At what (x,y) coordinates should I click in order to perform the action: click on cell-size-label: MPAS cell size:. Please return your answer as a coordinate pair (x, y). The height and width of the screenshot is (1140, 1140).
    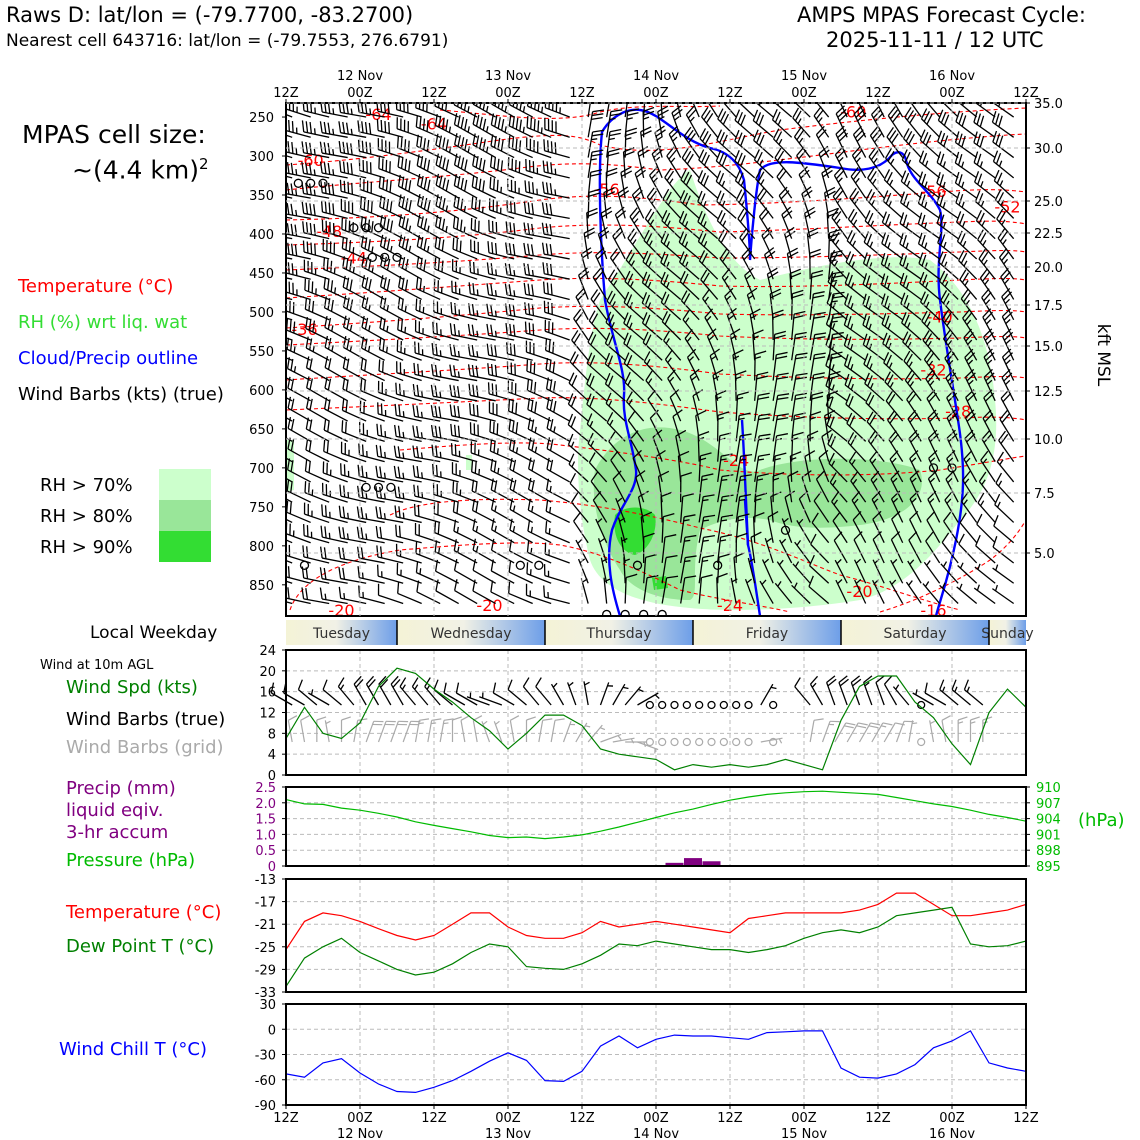
    Looking at the image, I should click on (114, 134).